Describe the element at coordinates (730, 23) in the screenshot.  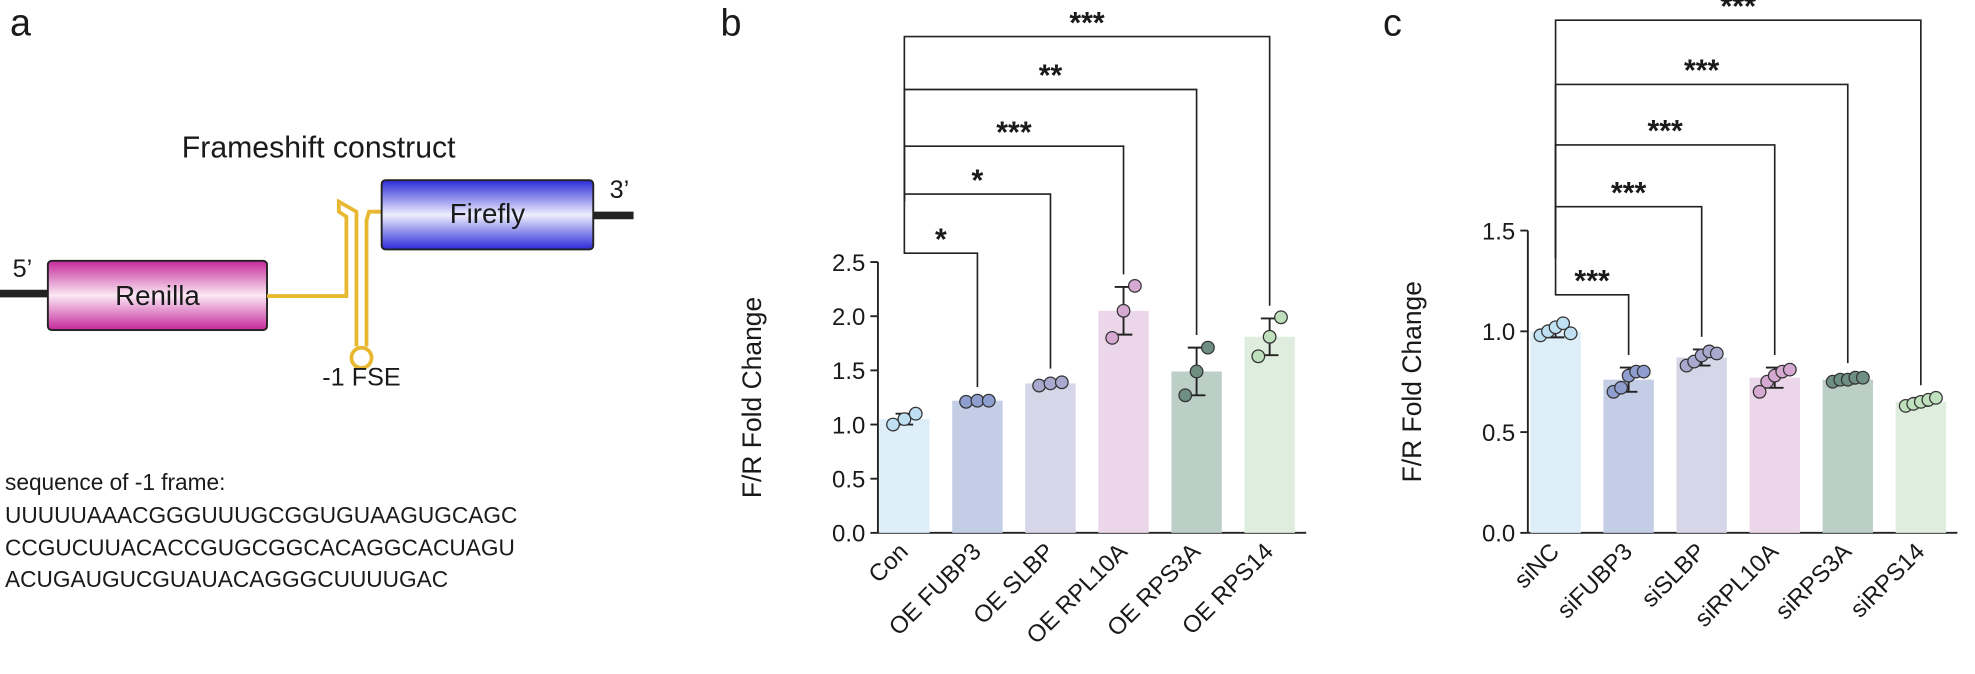
I see `panel-label: b` at that location.